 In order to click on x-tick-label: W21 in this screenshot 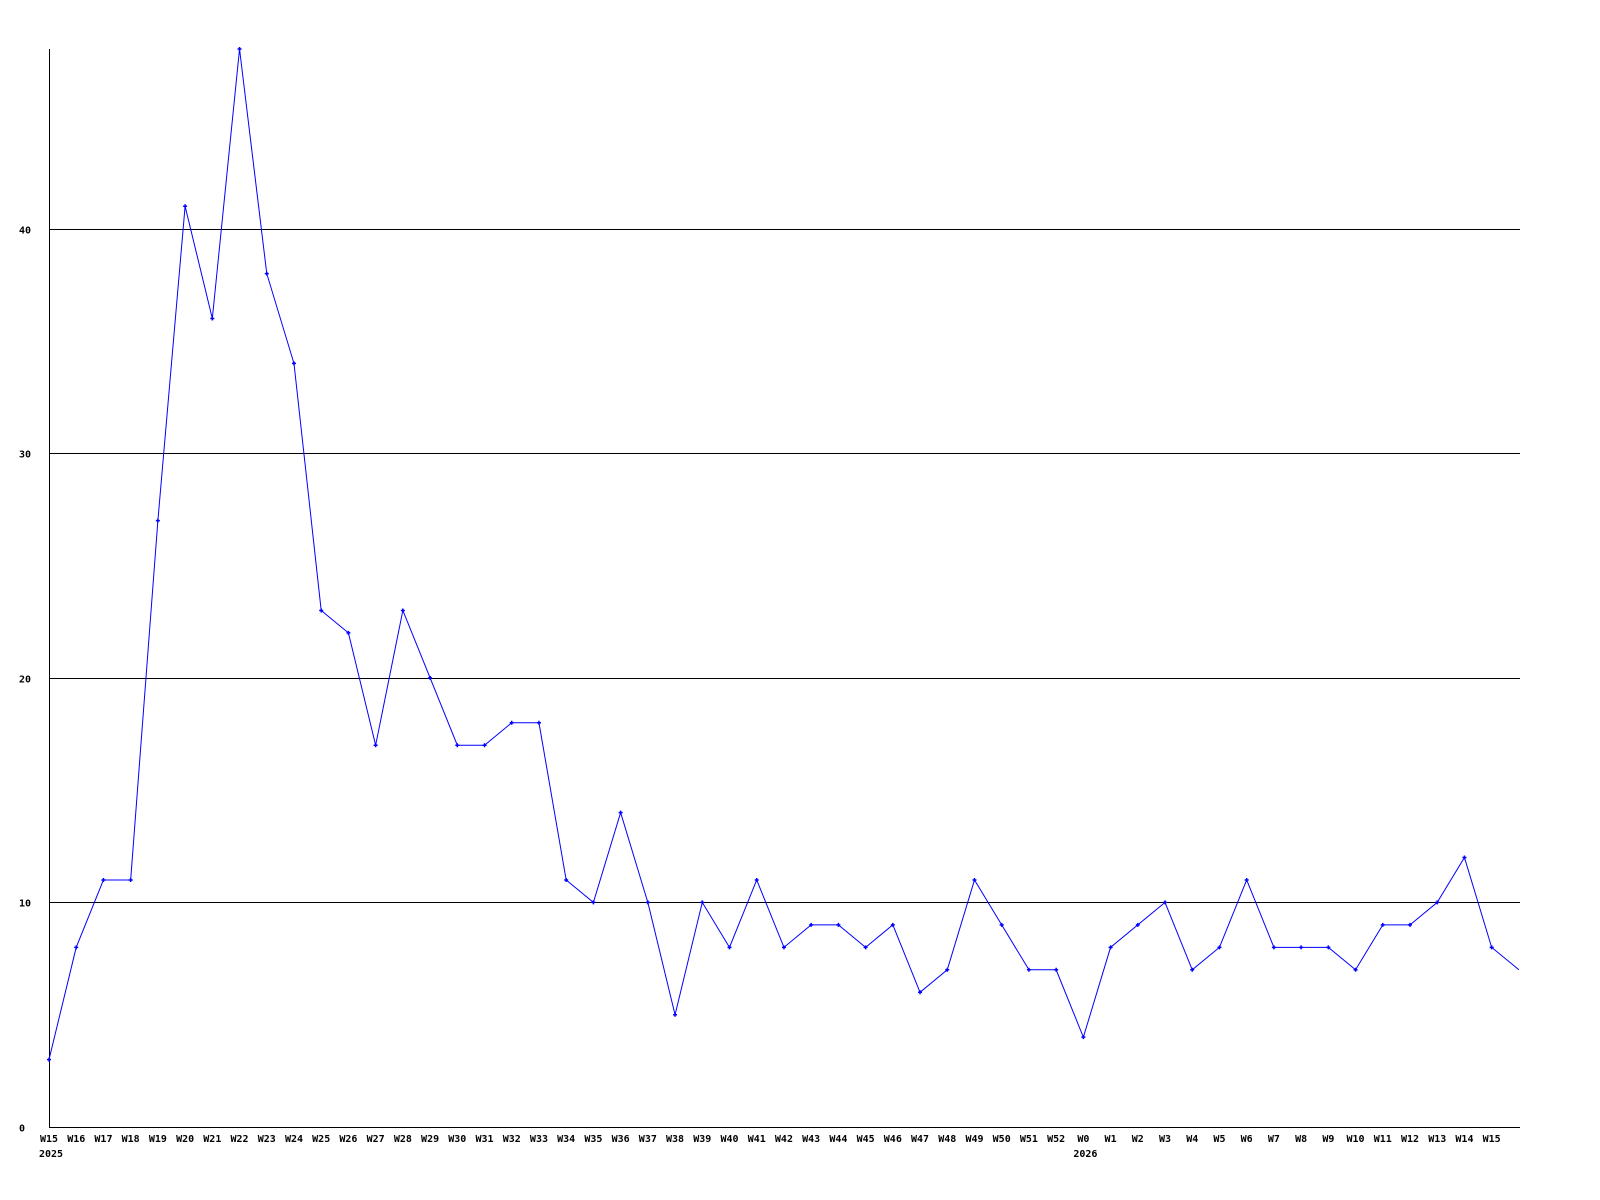, I will do `click(212, 1139)`.